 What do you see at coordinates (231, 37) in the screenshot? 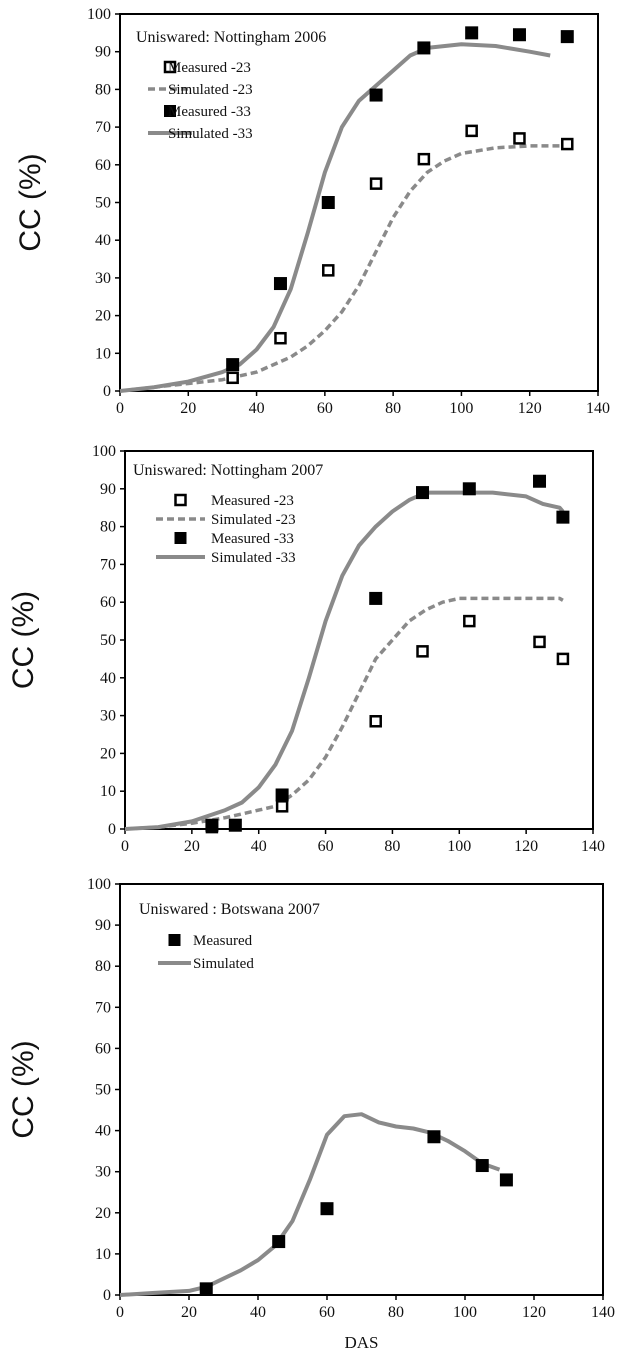
I see `chart-title: Uniswared: Nottingham 2006` at bounding box center [231, 37].